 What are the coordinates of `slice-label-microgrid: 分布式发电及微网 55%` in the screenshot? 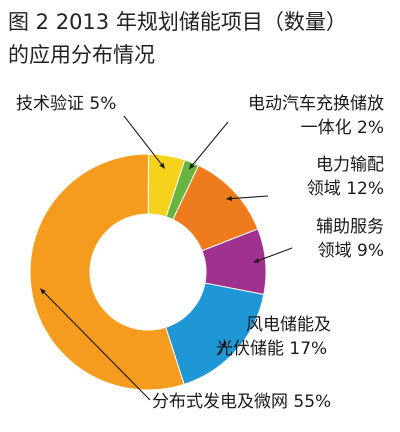 It's located at (241, 402).